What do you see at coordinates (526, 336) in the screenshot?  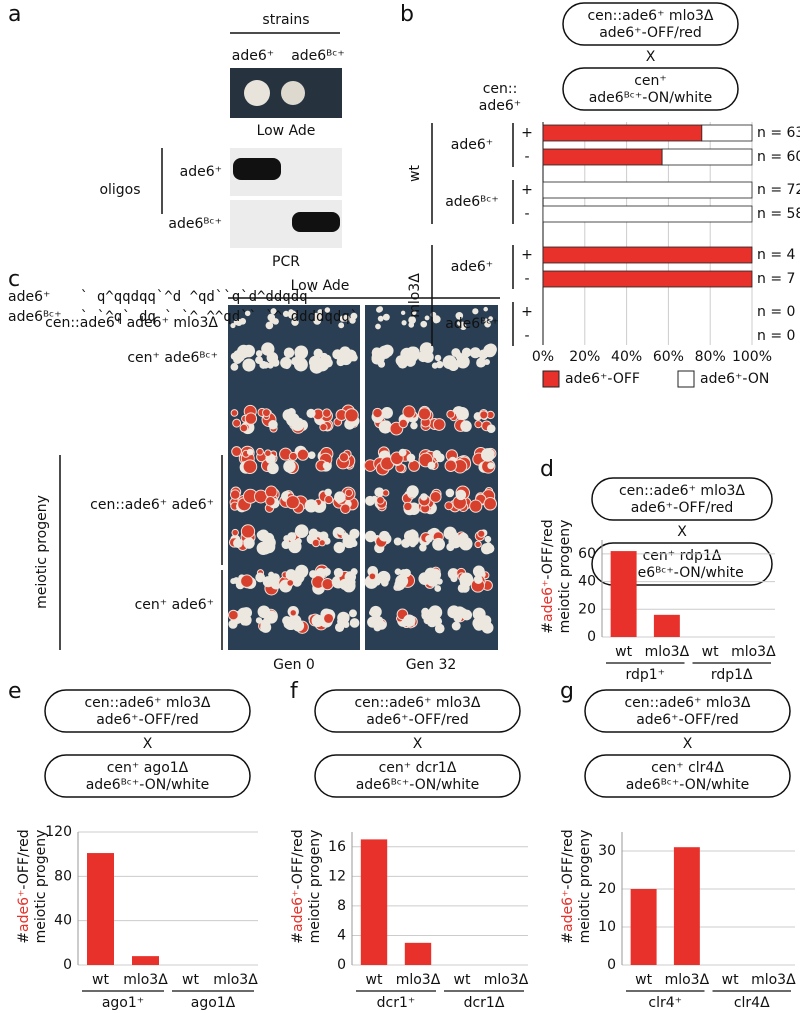 I see `category-label: -` at bounding box center [526, 336].